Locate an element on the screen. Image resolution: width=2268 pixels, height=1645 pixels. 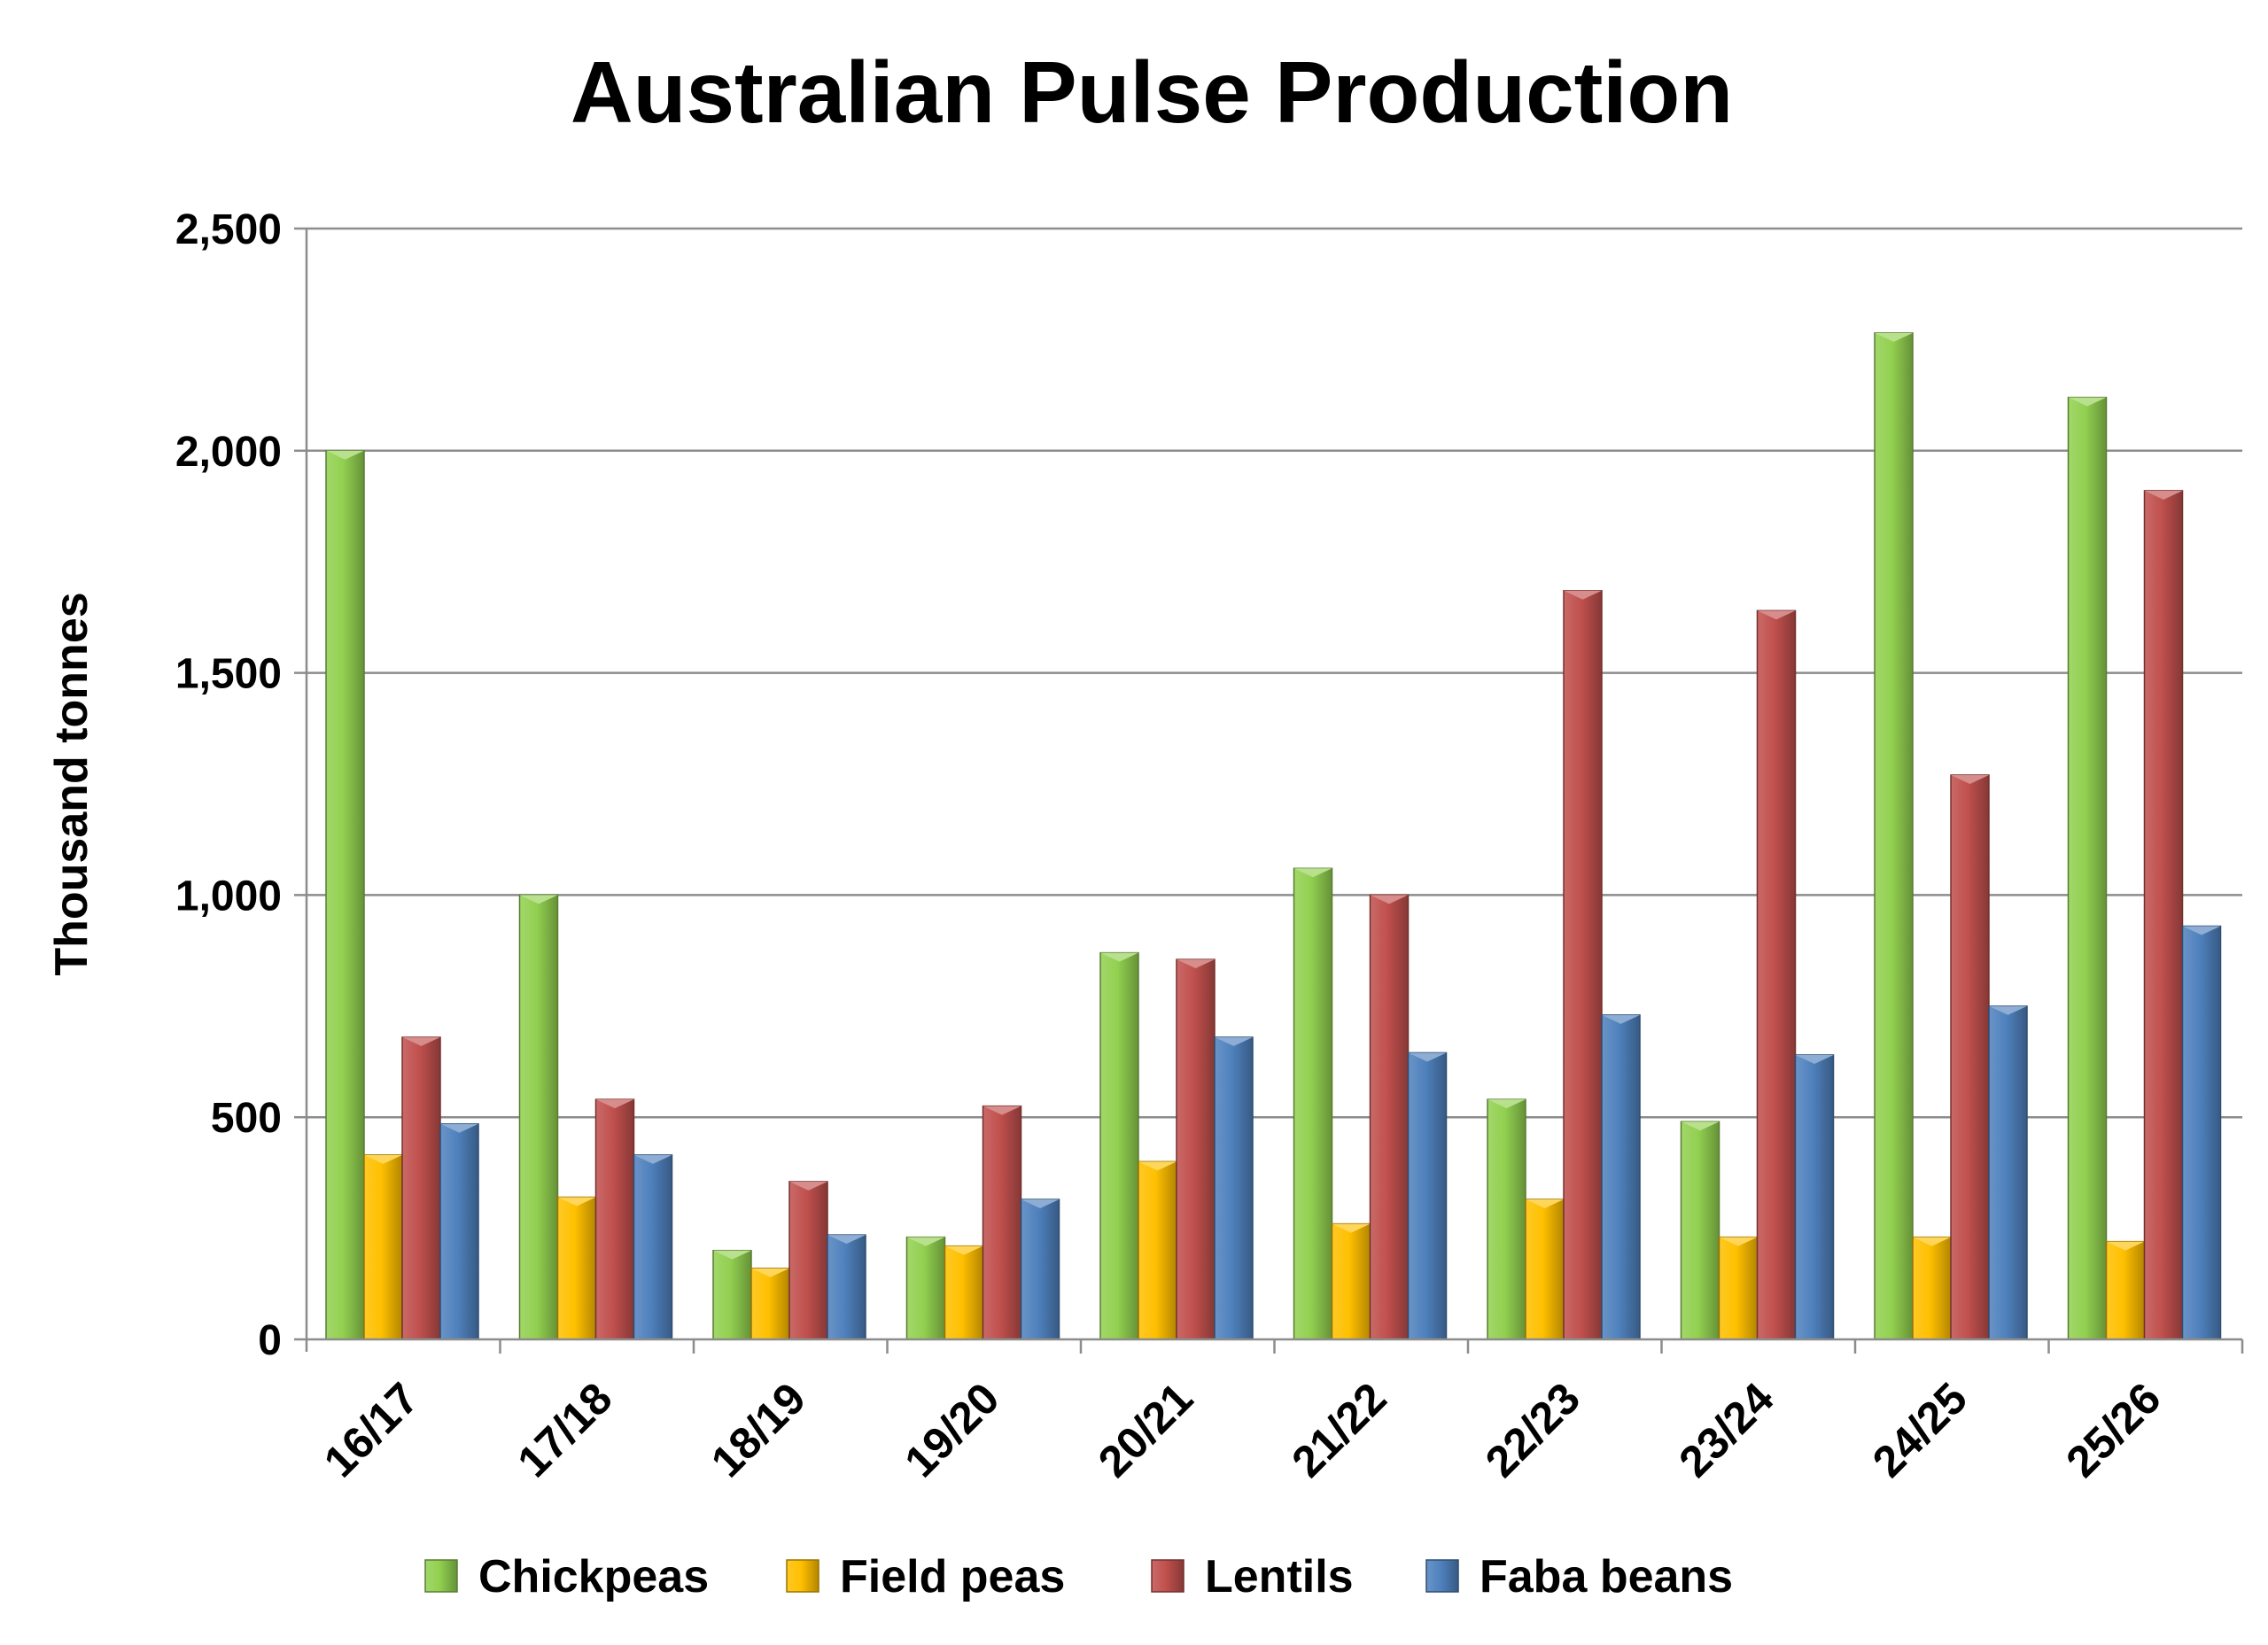
legend-label: Field peas is located at coordinates (952, 1576).